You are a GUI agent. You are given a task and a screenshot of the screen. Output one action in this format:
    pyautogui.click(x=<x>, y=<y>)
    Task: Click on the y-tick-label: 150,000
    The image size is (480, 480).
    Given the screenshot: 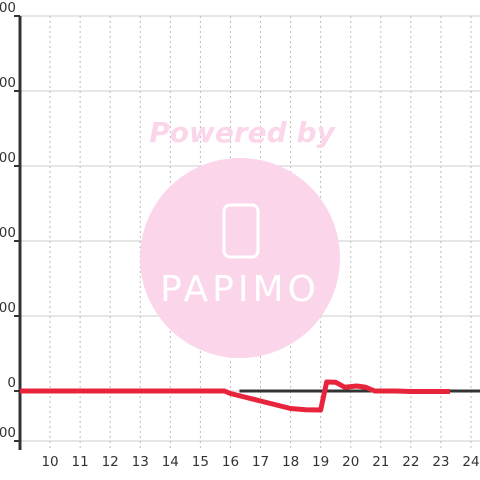 What is the action you would take?
    pyautogui.click(x=8, y=8)
    